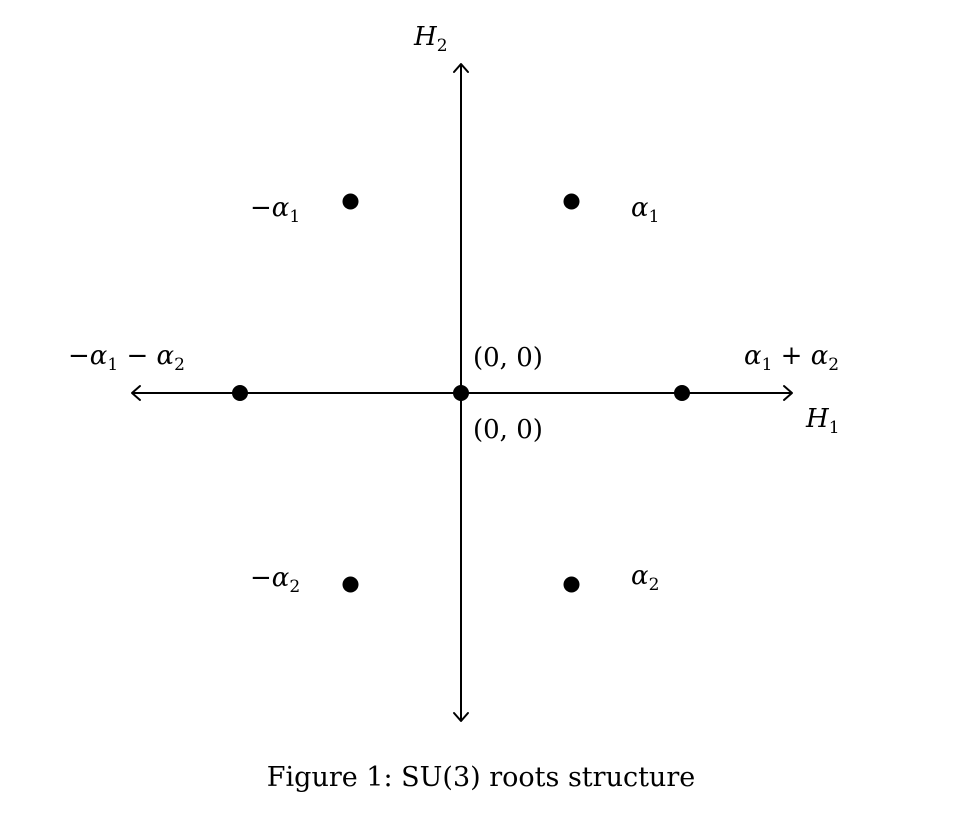  Describe the element at coordinates (571, 201) in the screenshot. I see `root-point-alpha1` at that location.